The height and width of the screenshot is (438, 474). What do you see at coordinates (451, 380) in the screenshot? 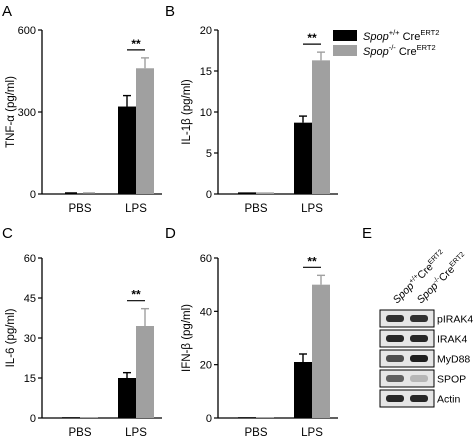
I see `blot-row-label: SPOP` at bounding box center [451, 380].